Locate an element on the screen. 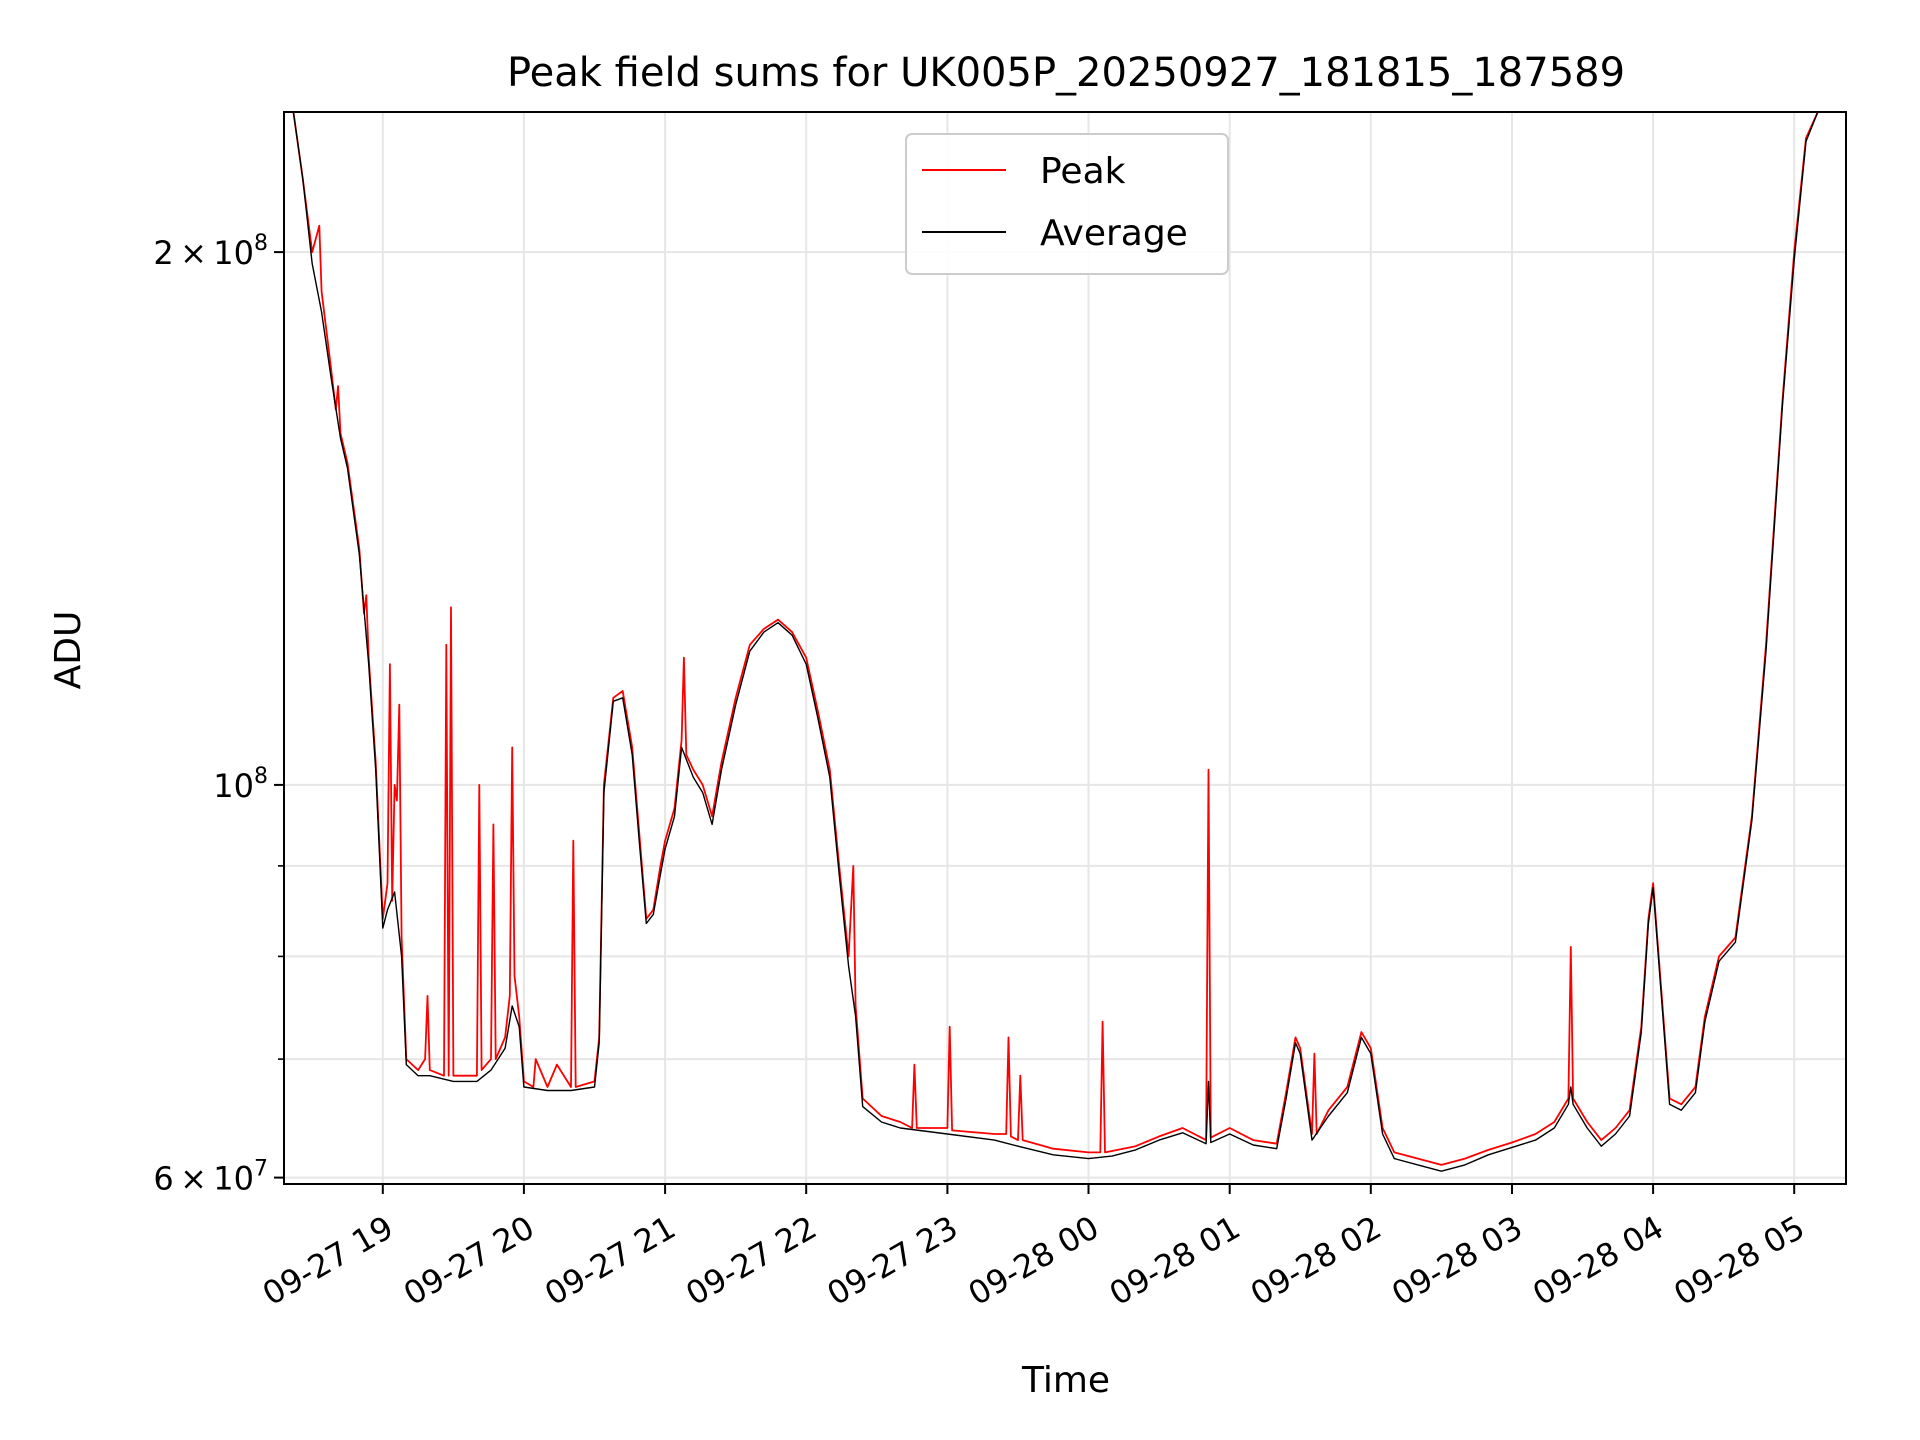 The height and width of the screenshot is (1440, 1920). legend-average-label: Average is located at coordinates (1114, 233).